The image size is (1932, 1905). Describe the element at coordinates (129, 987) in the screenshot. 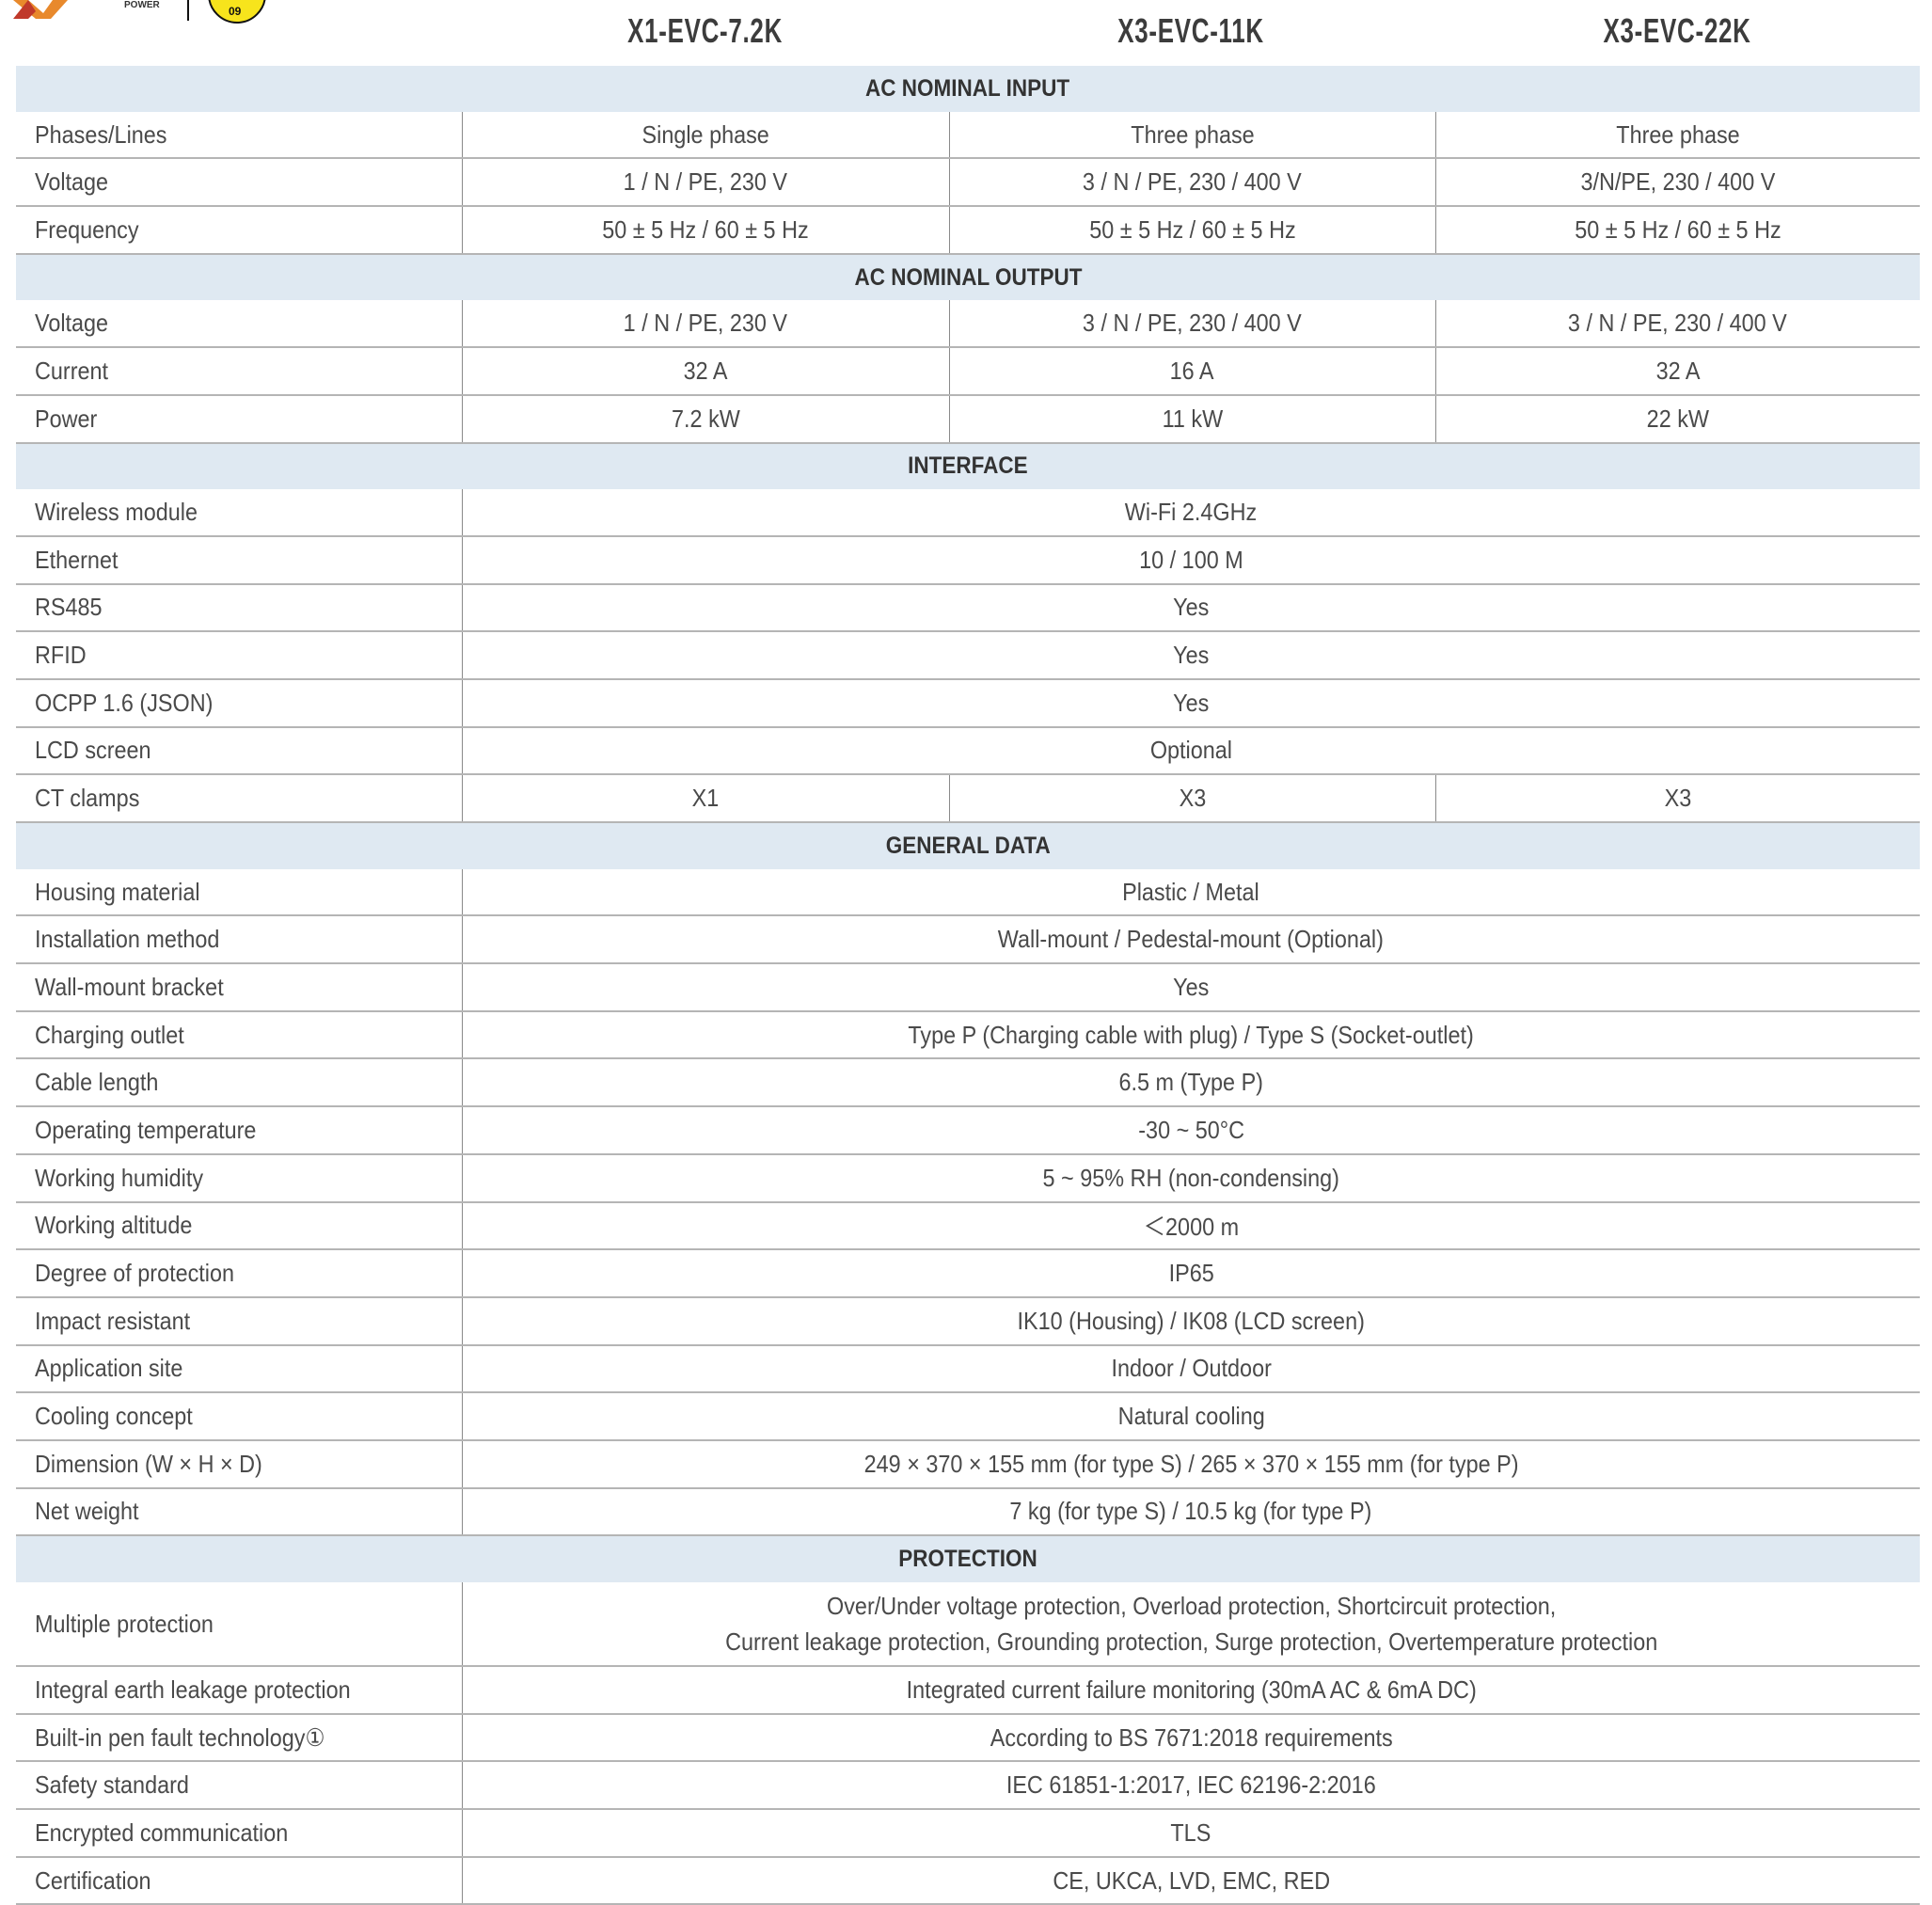

I see `cell-text: Wall-mount bracket` at that location.